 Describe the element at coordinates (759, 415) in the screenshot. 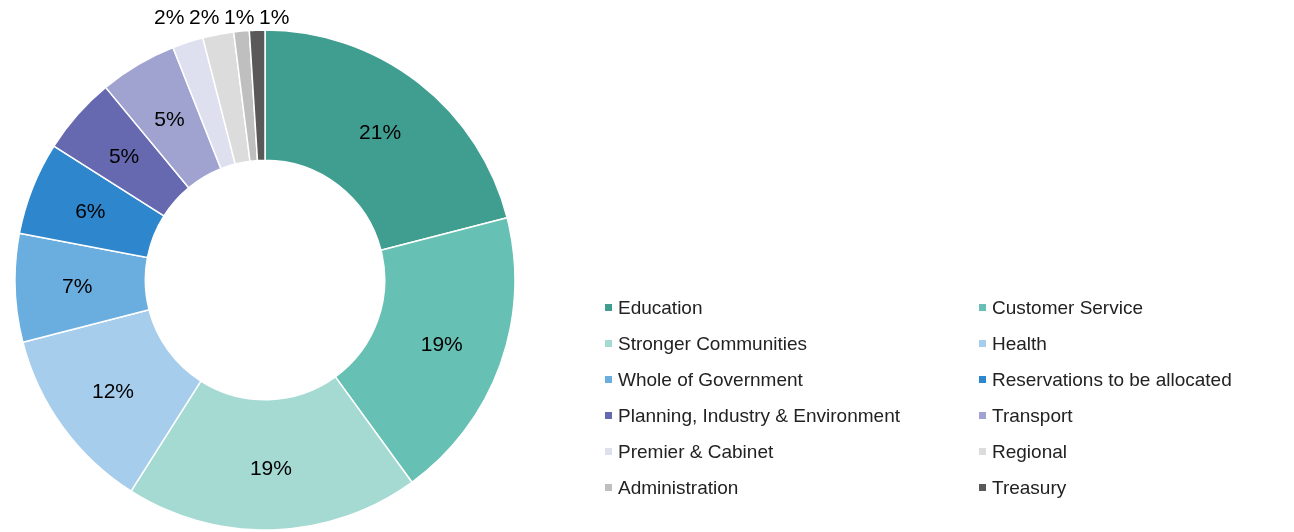

I see `legend-label: Planning, Industry & Environment` at that location.